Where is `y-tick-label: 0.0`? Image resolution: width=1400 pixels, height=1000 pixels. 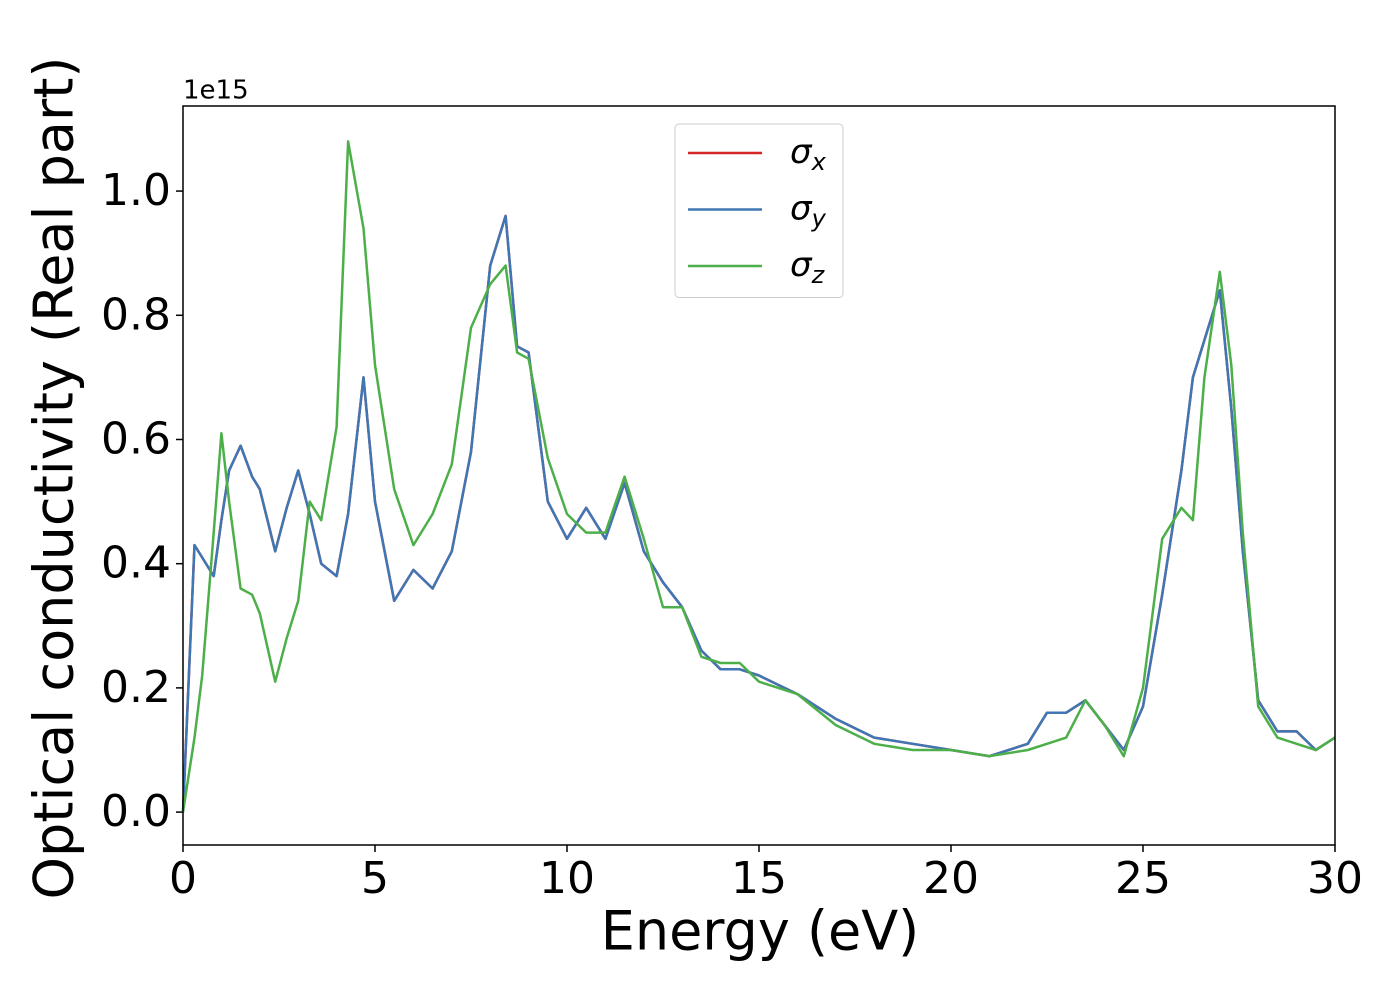 y-tick-label: 0.0 is located at coordinates (136, 811).